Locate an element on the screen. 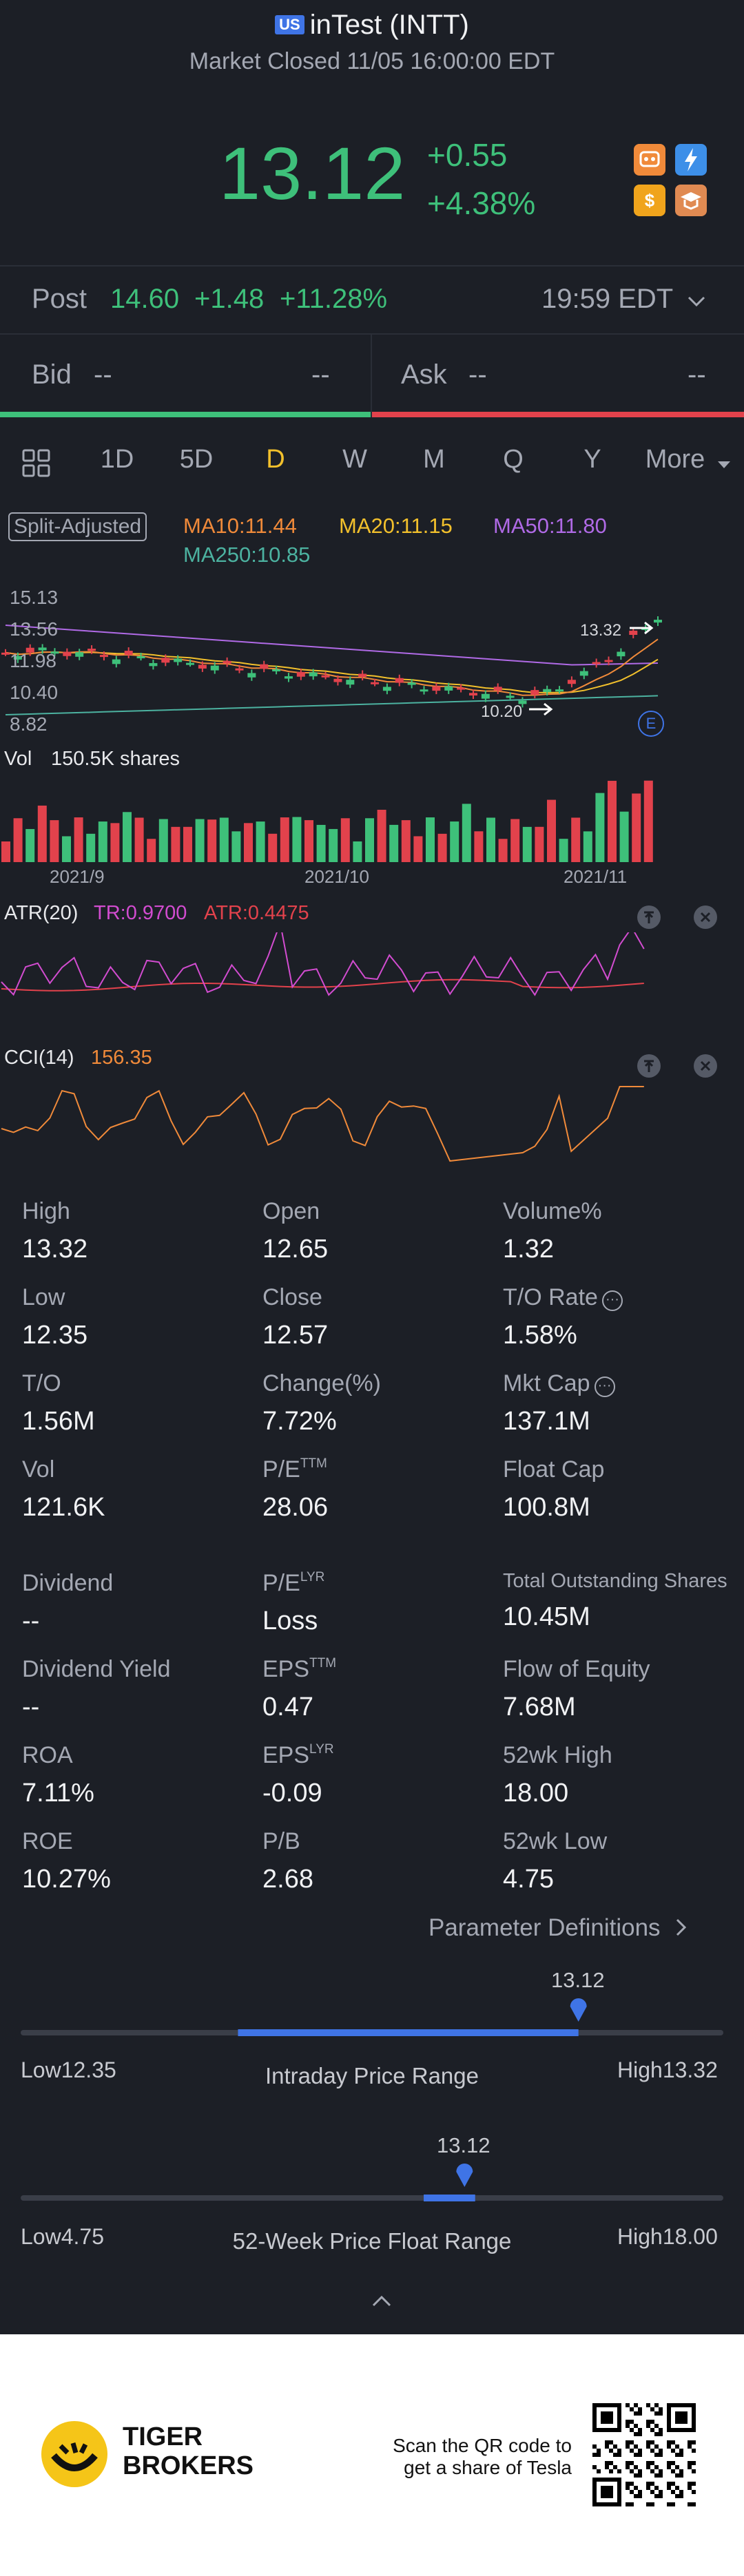 The height and width of the screenshot is (2576, 744). stat-low: Low 12.35 is located at coordinates (55, 1317).